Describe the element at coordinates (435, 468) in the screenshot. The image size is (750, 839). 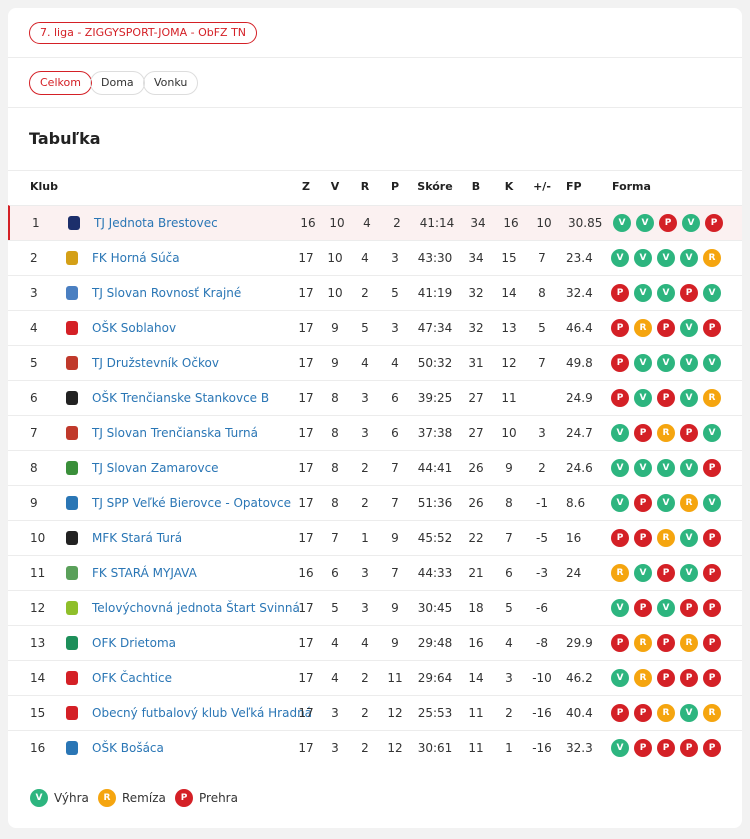
I see `table-cell: 44:41` at that location.